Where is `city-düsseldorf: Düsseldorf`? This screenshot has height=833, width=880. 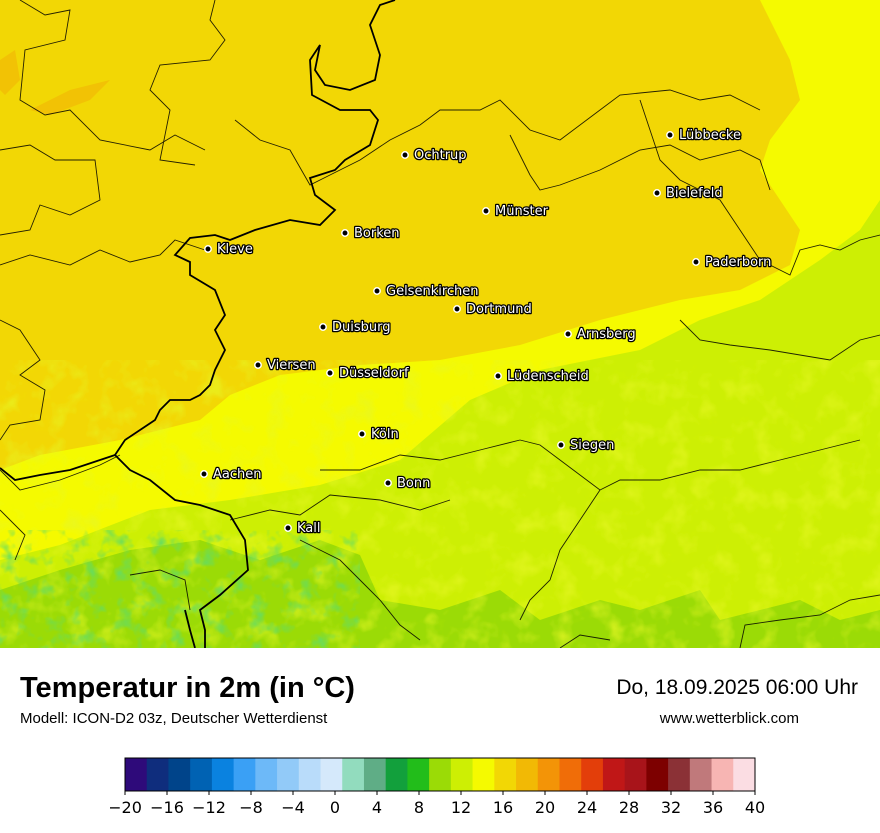 city-düsseldorf: Düsseldorf is located at coordinates (368, 373).